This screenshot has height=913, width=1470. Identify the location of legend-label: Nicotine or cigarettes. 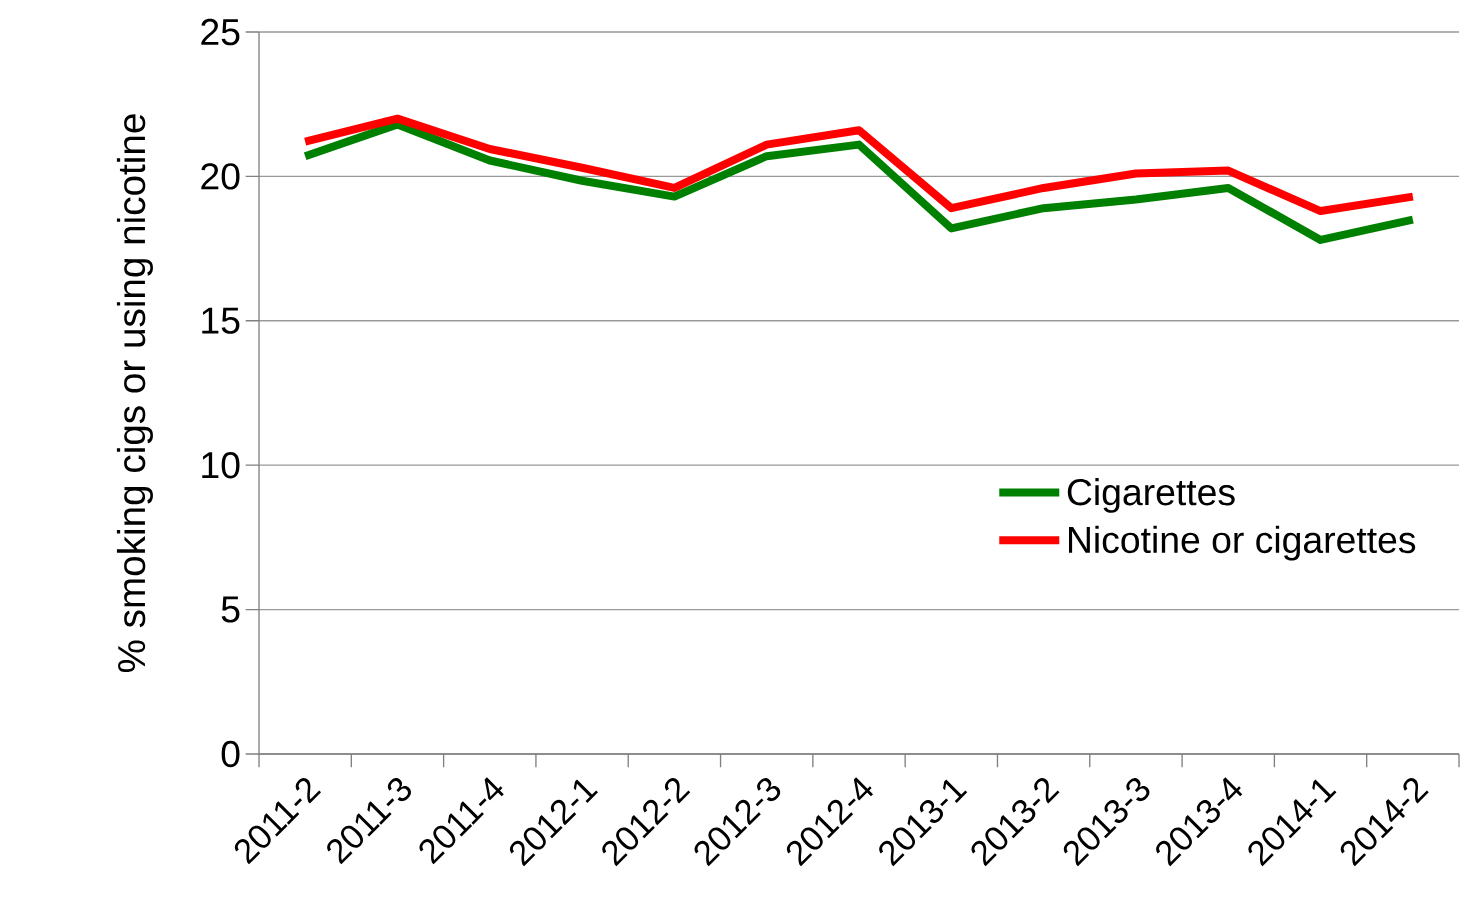
(1242, 543).